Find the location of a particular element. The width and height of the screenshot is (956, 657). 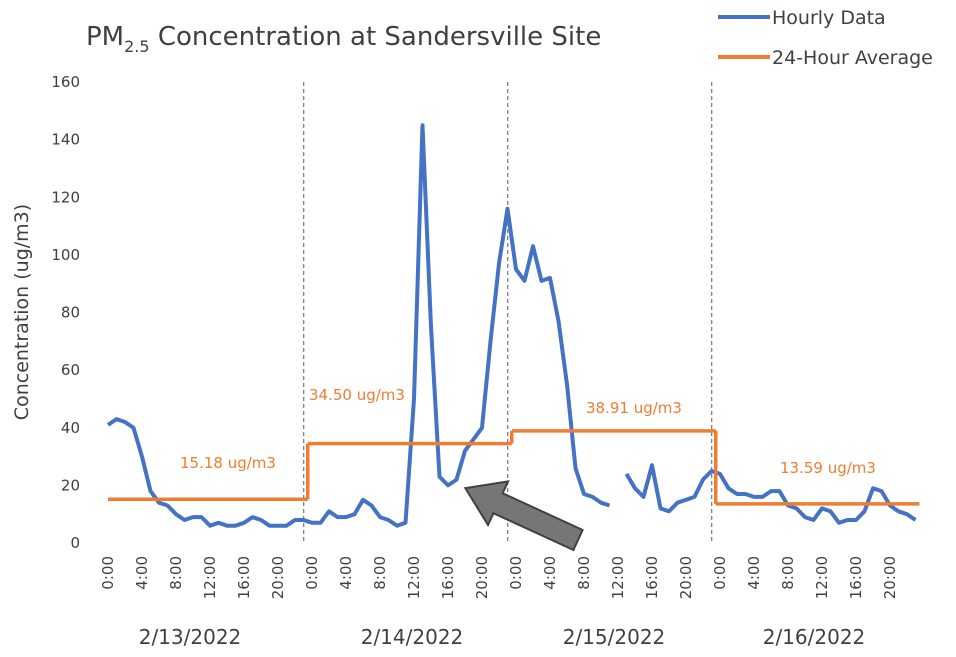

data-label: 34.50 ug/m3 is located at coordinates (357, 395).